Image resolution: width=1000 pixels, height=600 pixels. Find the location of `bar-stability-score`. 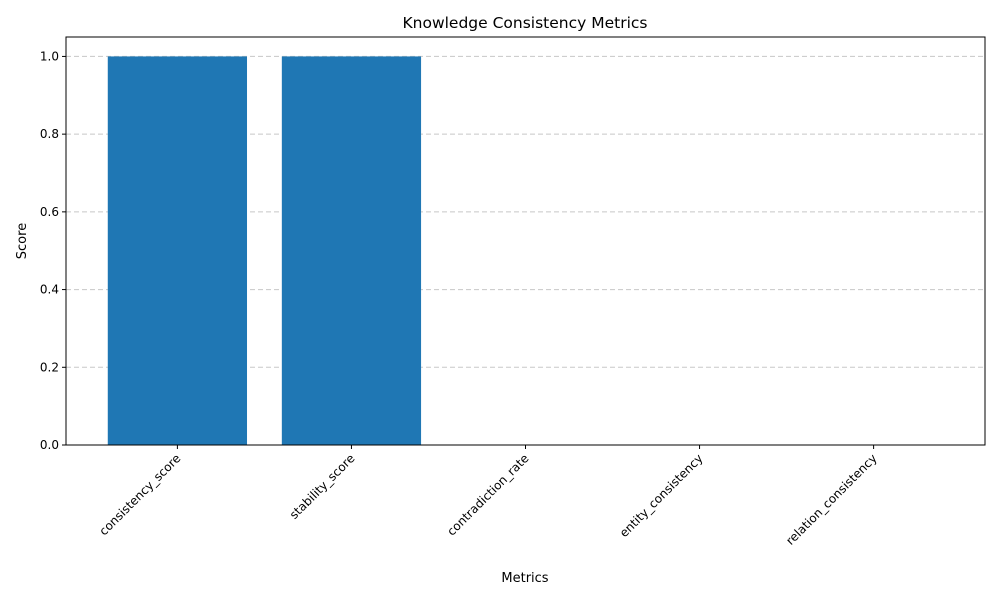

bar-stability-score is located at coordinates (351, 251).